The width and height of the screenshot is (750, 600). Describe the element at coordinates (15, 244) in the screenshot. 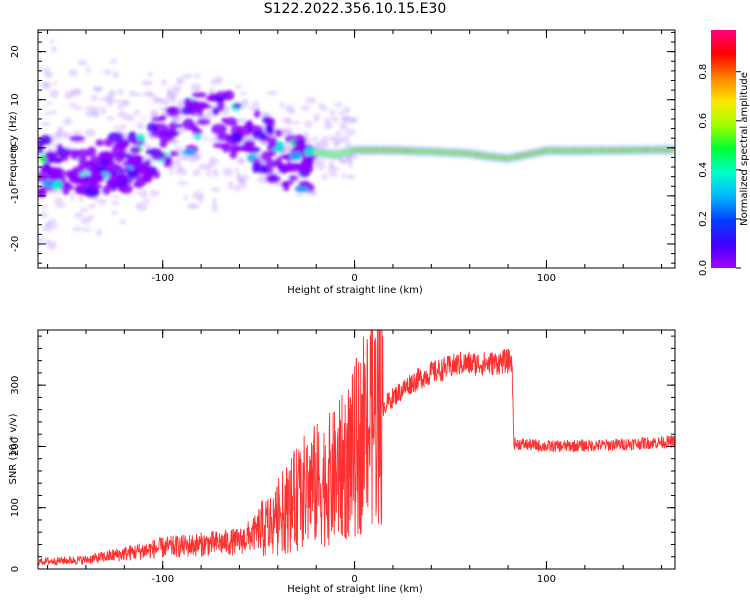

I see `y-tick-label: -20` at that location.